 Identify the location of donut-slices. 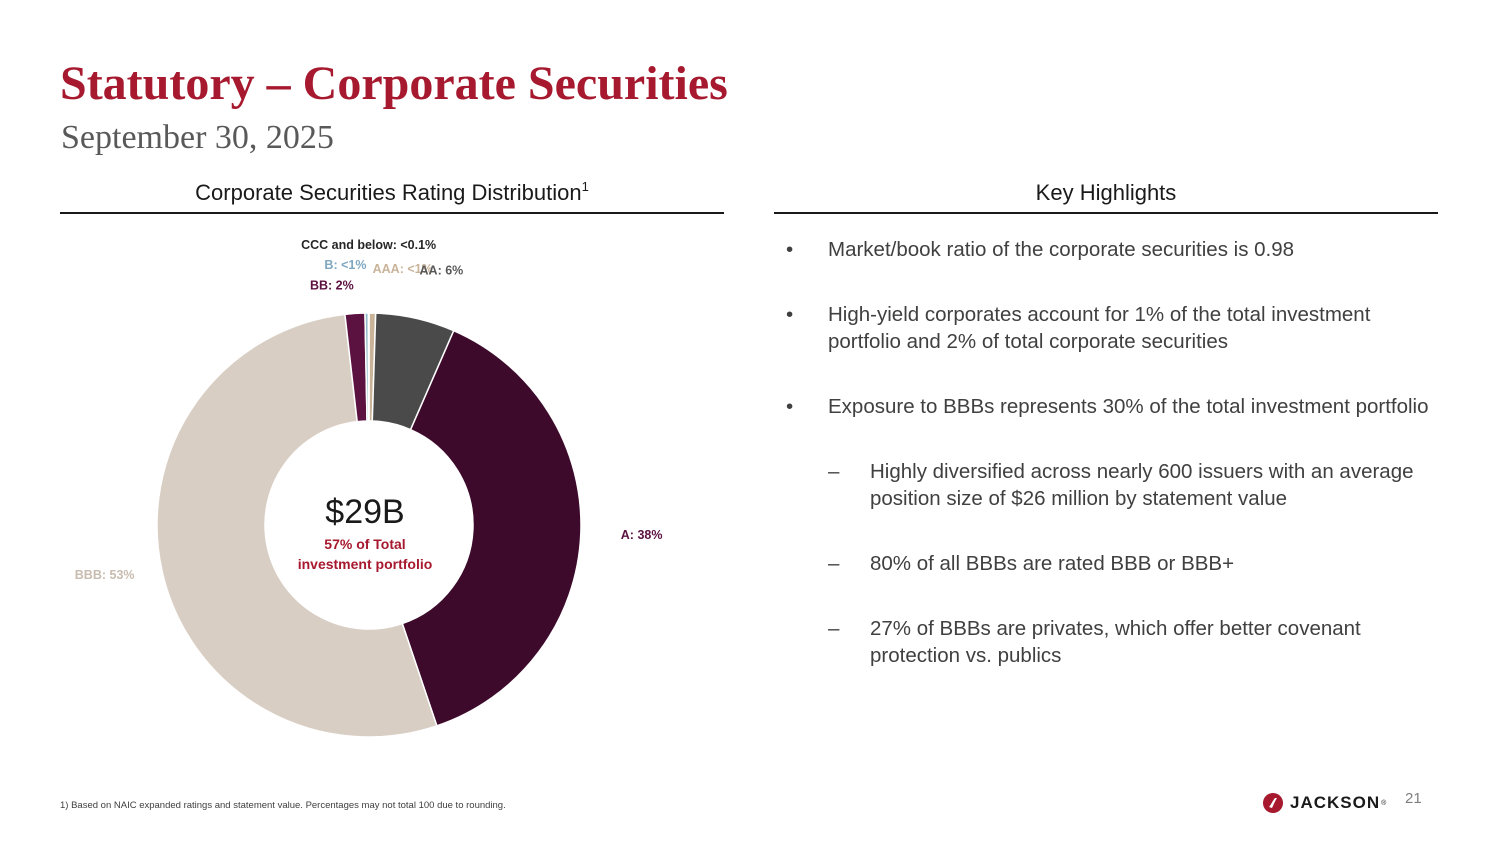
(369, 525).